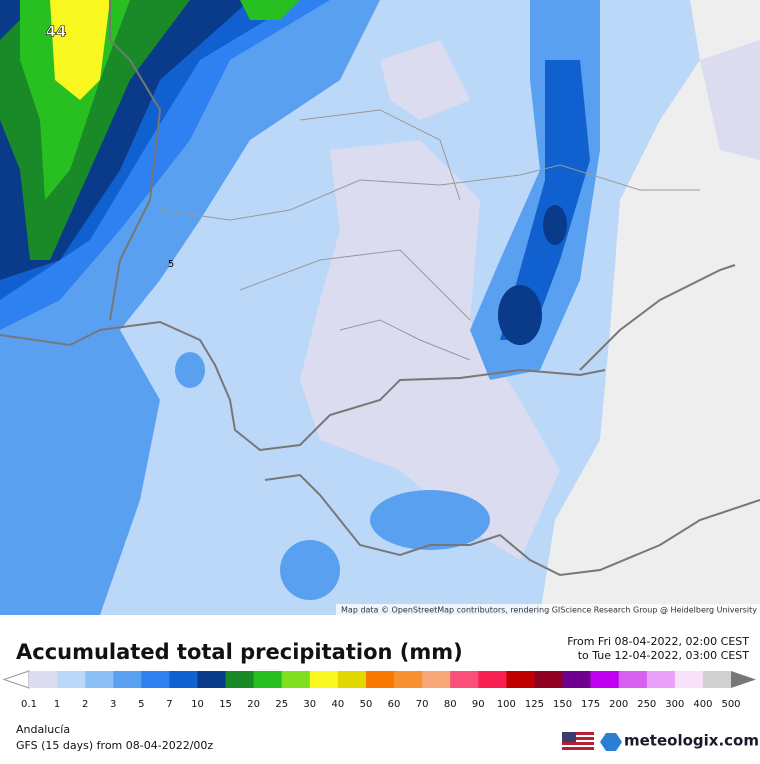 This screenshot has height=764, width=760. Describe the element at coordinates (578, 741) in the screenshot. I see `flag` at that location.